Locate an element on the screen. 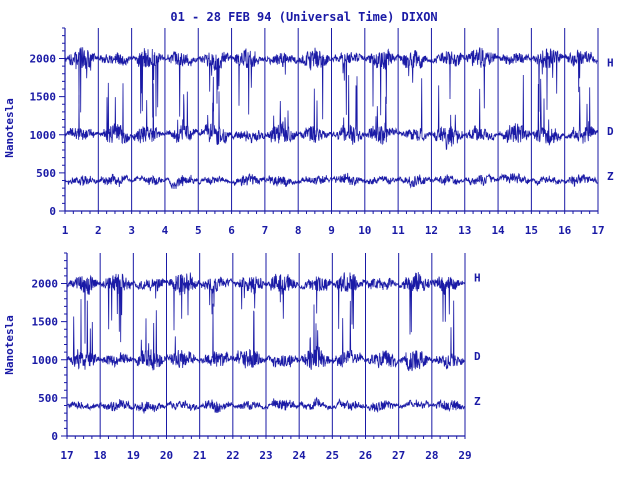 Image resolution: width=640 pixels, height=480 pixels. panel-1-series-h-label: H is located at coordinates (610, 62).